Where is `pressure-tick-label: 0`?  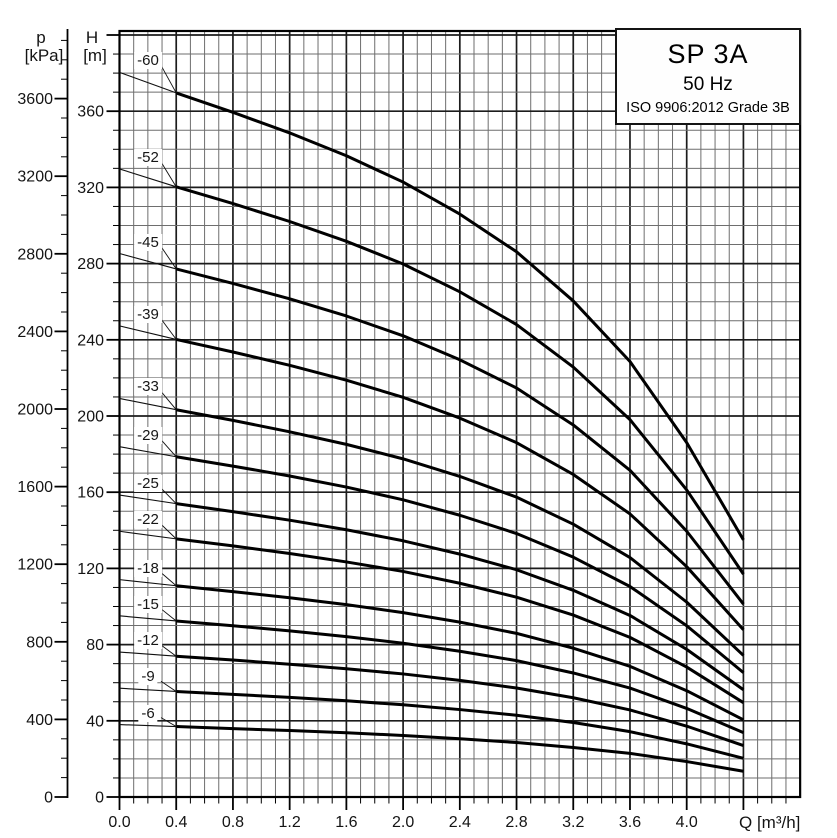
pressure-tick-label: 0 is located at coordinates (48, 798).